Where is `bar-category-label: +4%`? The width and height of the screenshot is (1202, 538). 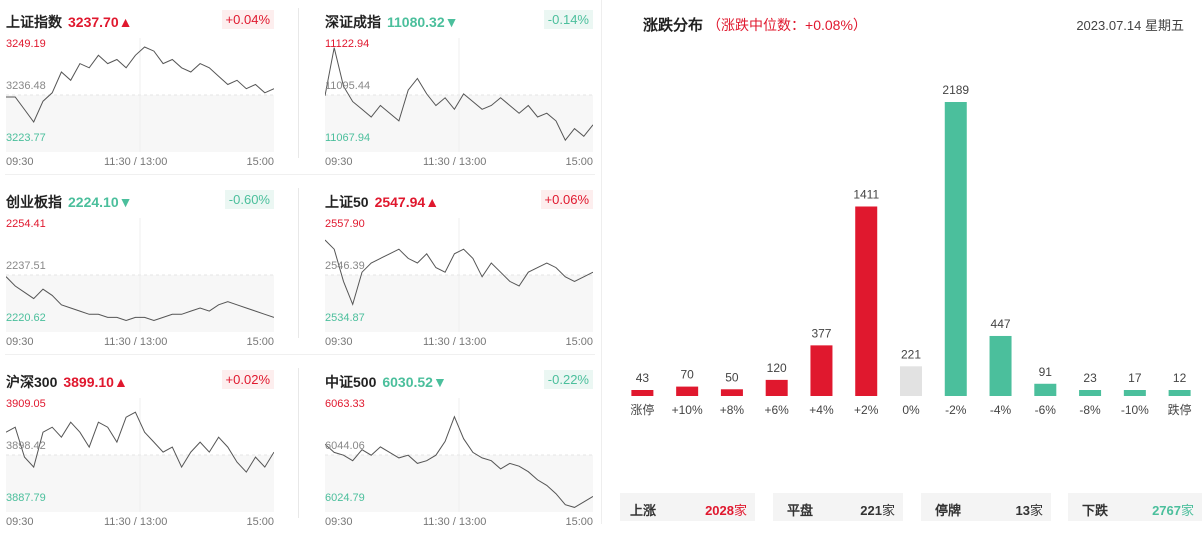
bar-category-label: +4% is located at coordinates (821, 410).